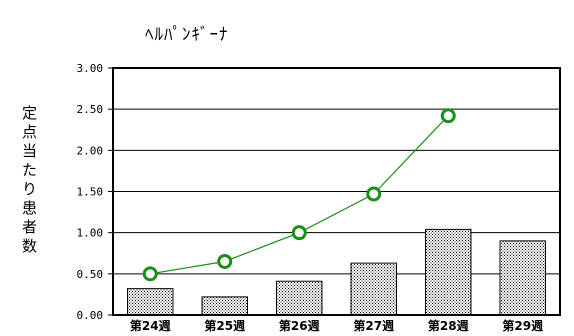  What do you see at coordinates (29, 208) in the screenshot?
I see `y-axis-label-char: 患` at bounding box center [29, 208].